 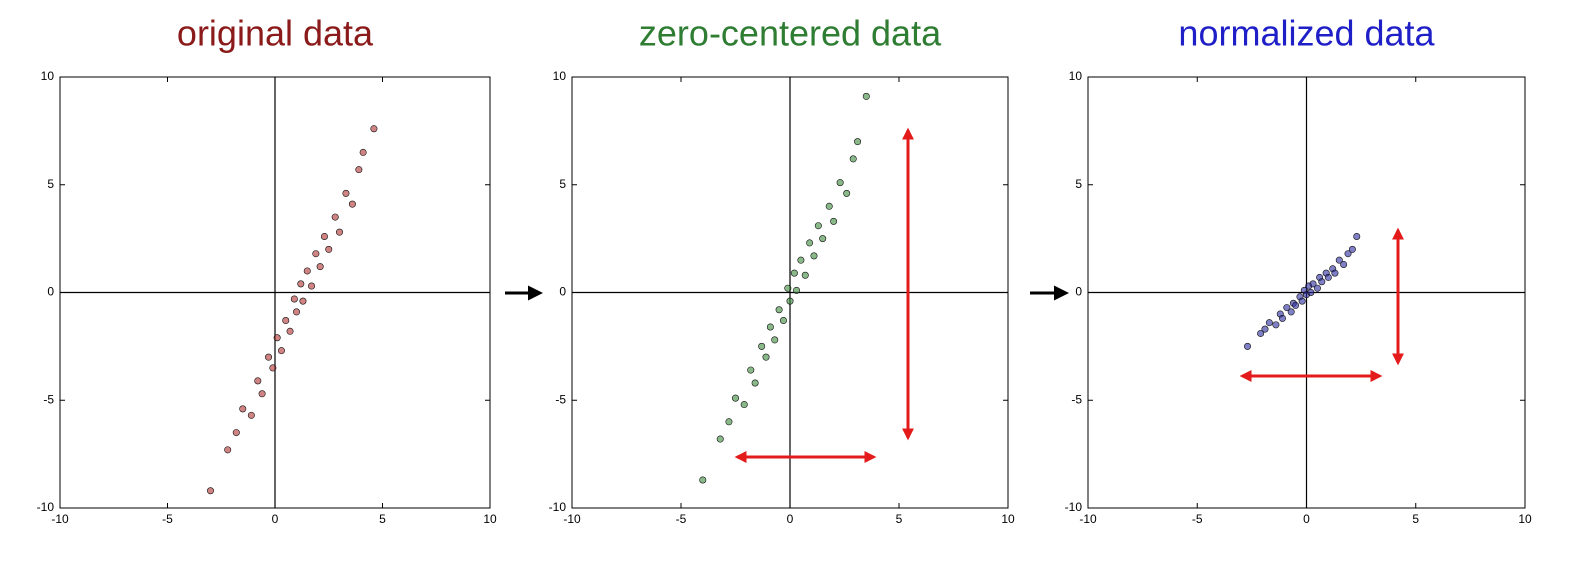 What do you see at coordinates (790, 33) in the screenshot?
I see `chart-title: zero-centered data` at bounding box center [790, 33].